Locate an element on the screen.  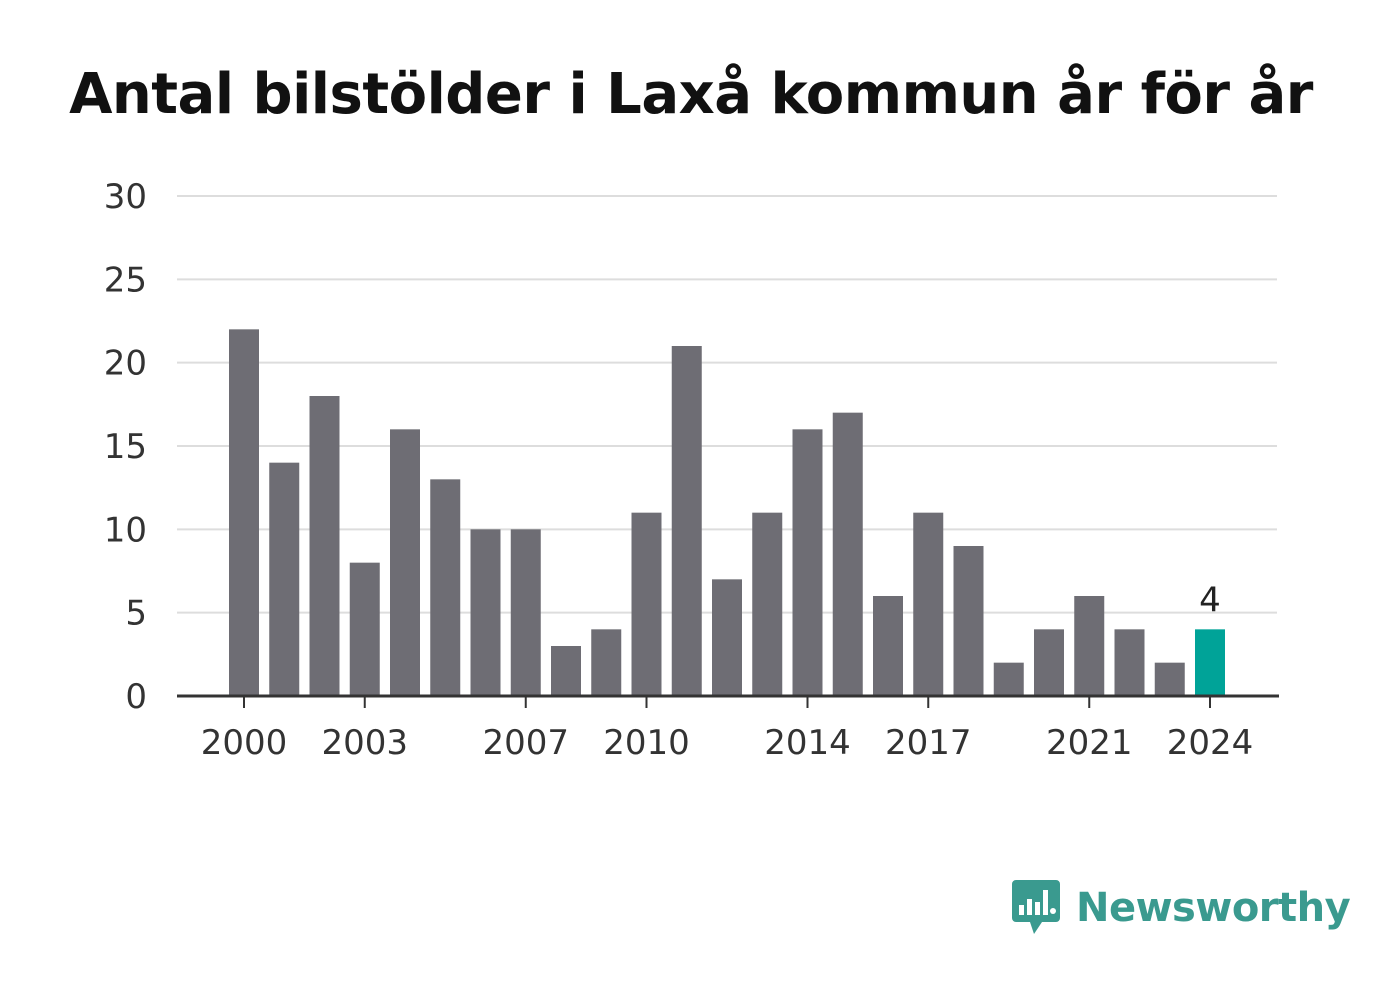
x-tick-label-2003: 2003 is located at coordinates (364, 743).